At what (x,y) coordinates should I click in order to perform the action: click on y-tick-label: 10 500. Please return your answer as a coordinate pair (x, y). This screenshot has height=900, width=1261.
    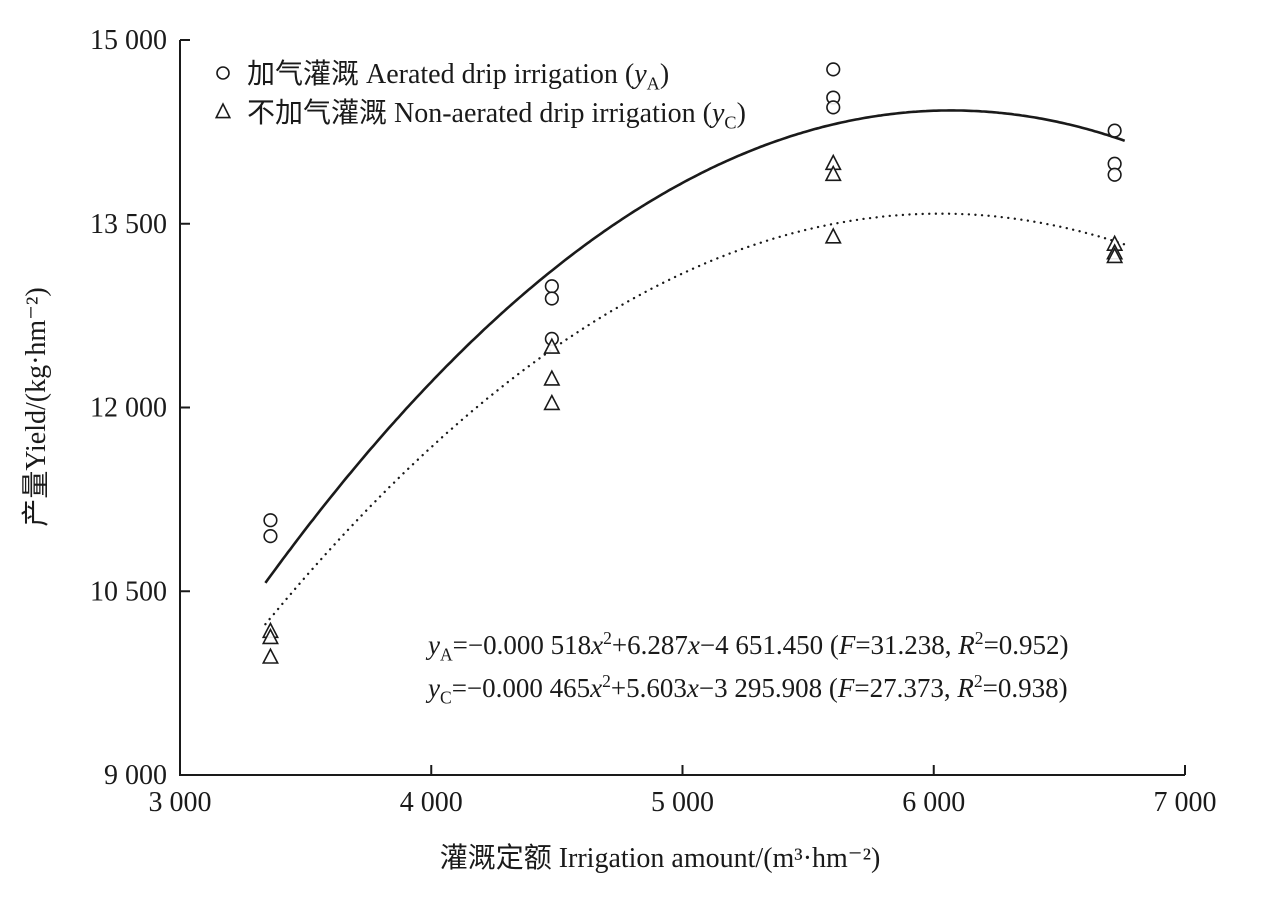
    Looking at the image, I should click on (128, 591).